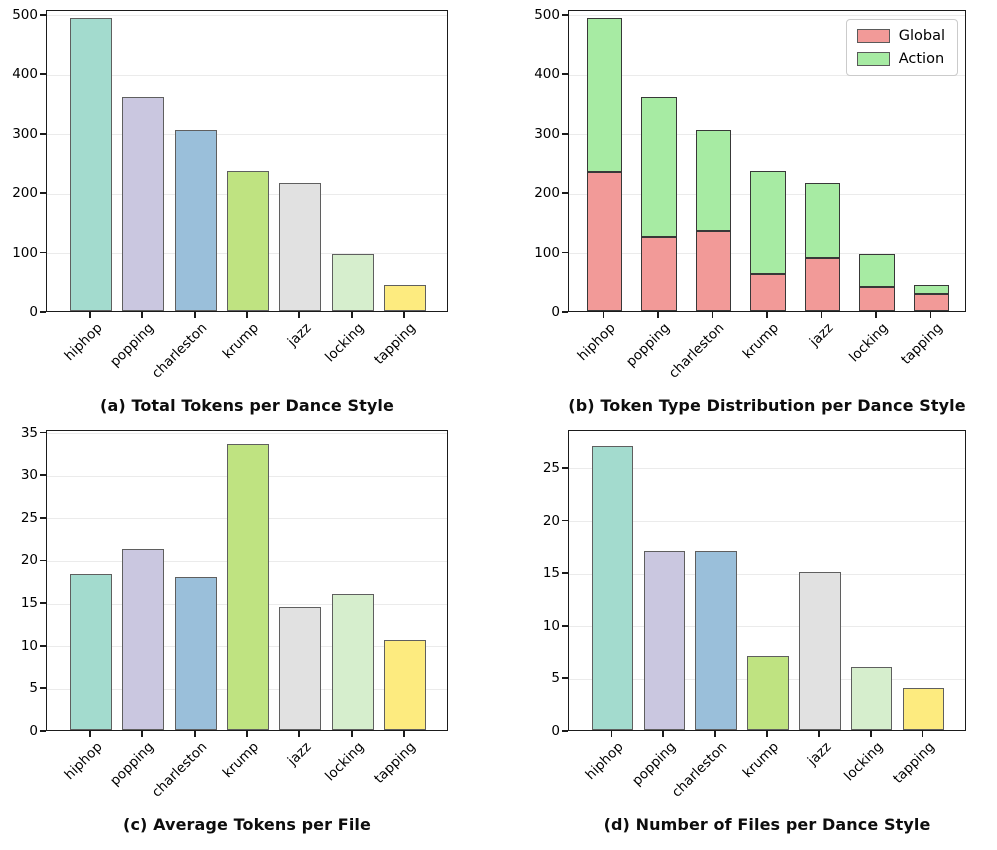  What do you see at coordinates (921, 36) in the screenshot?
I see `legend-label-global: Global` at bounding box center [921, 36].